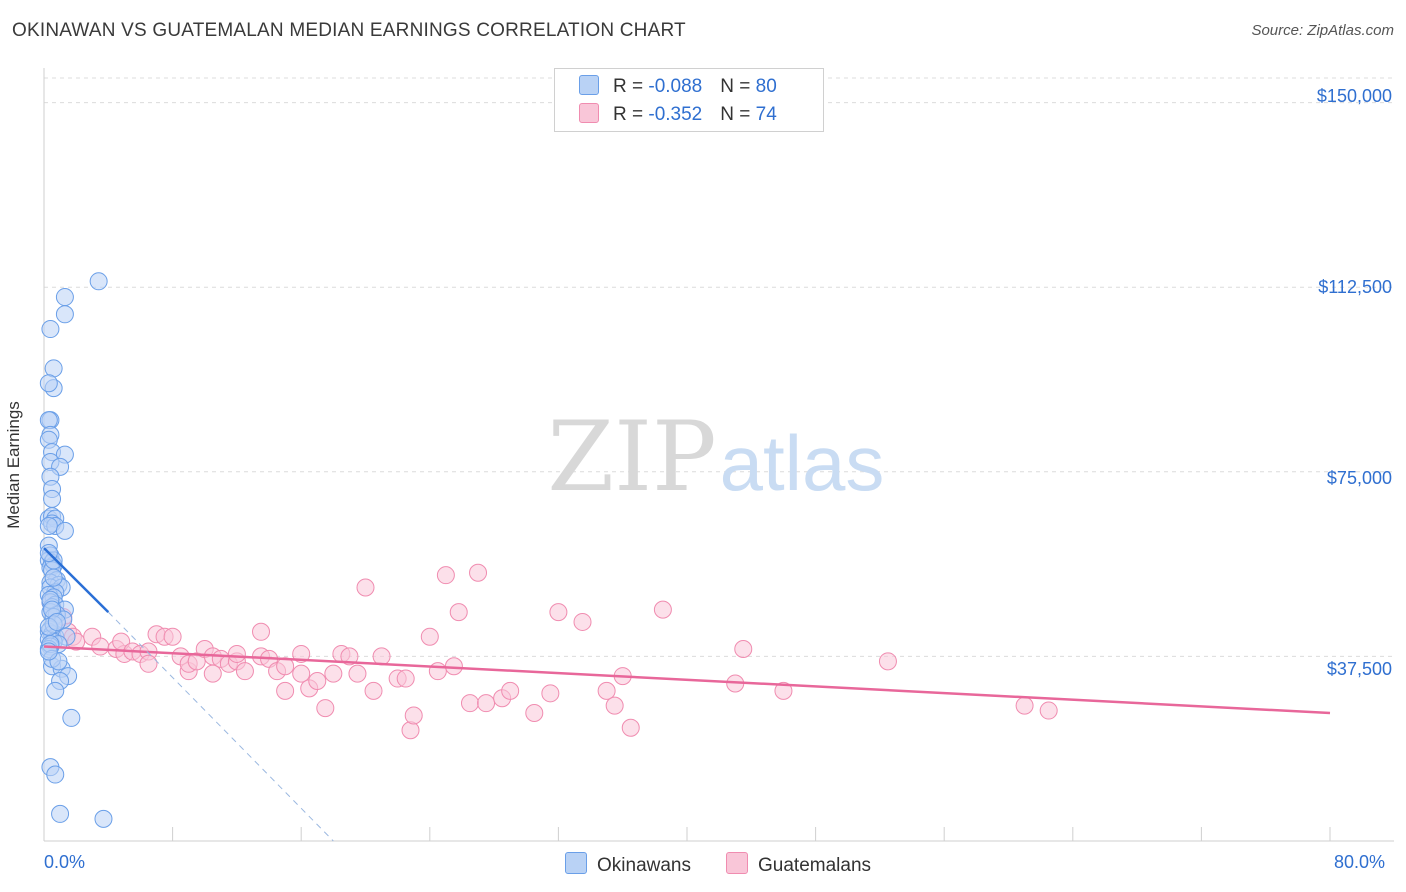 The height and width of the screenshot is (892, 1406). I want to click on legend-n-value-1: 80, so click(766, 86).